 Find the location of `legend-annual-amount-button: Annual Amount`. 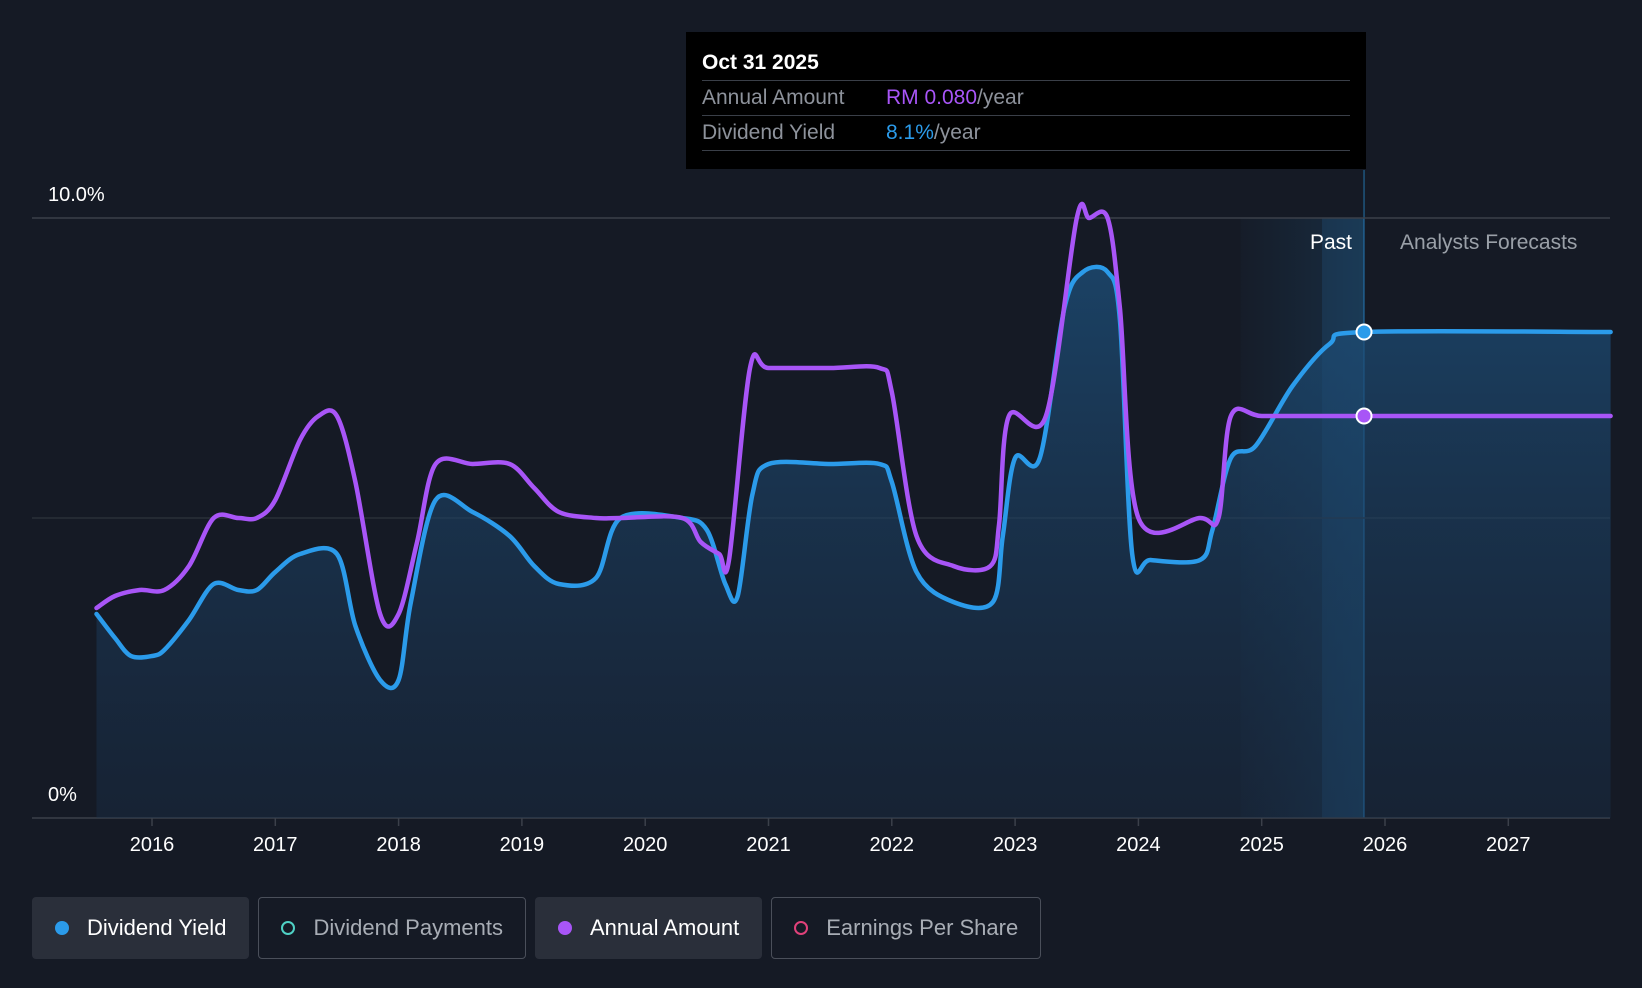

legend-annual-amount-button: Annual Amount is located at coordinates (648, 928).